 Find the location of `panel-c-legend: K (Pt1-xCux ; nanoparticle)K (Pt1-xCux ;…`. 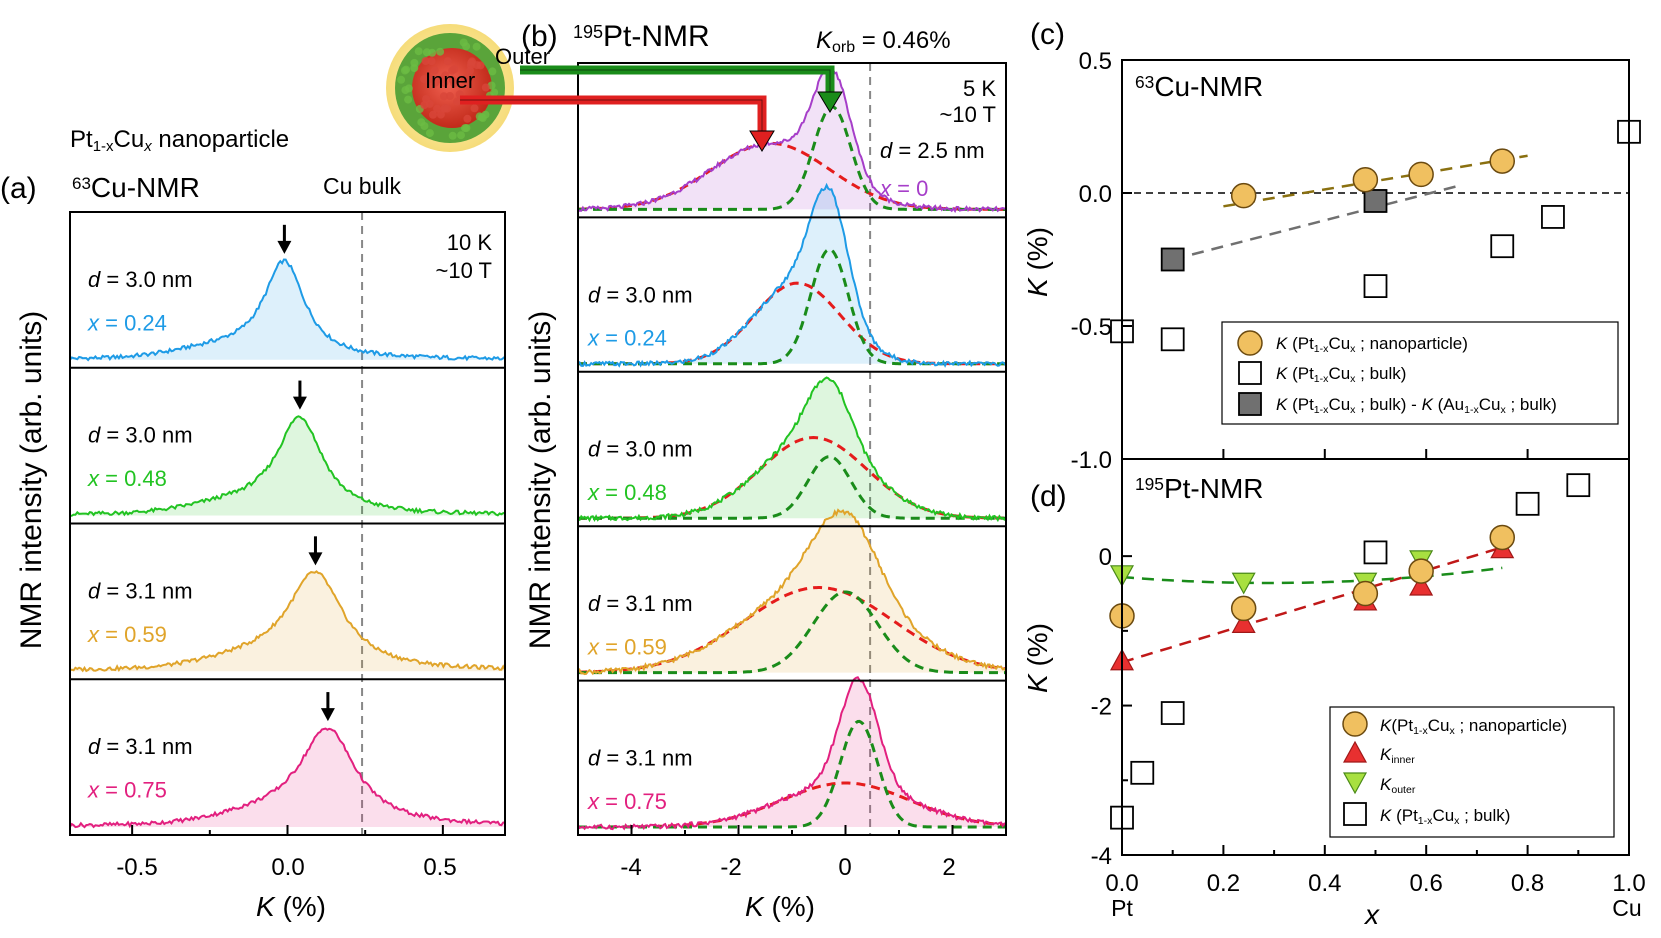

panel-c-legend: K (Pt1-xCux ; nanoparticle)K (Pt1-xCux ;… is located at coordinates (1420, 373).